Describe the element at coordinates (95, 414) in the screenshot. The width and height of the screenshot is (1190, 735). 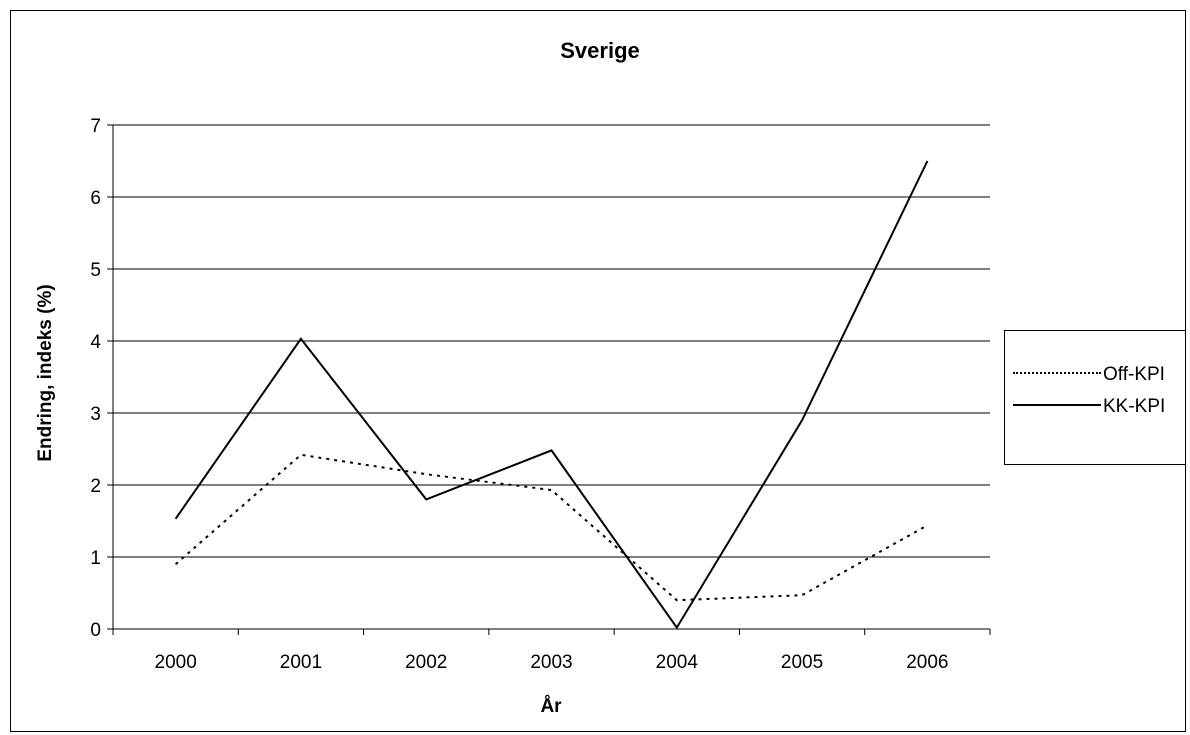
I see `y-tick-label: 3` at that location.